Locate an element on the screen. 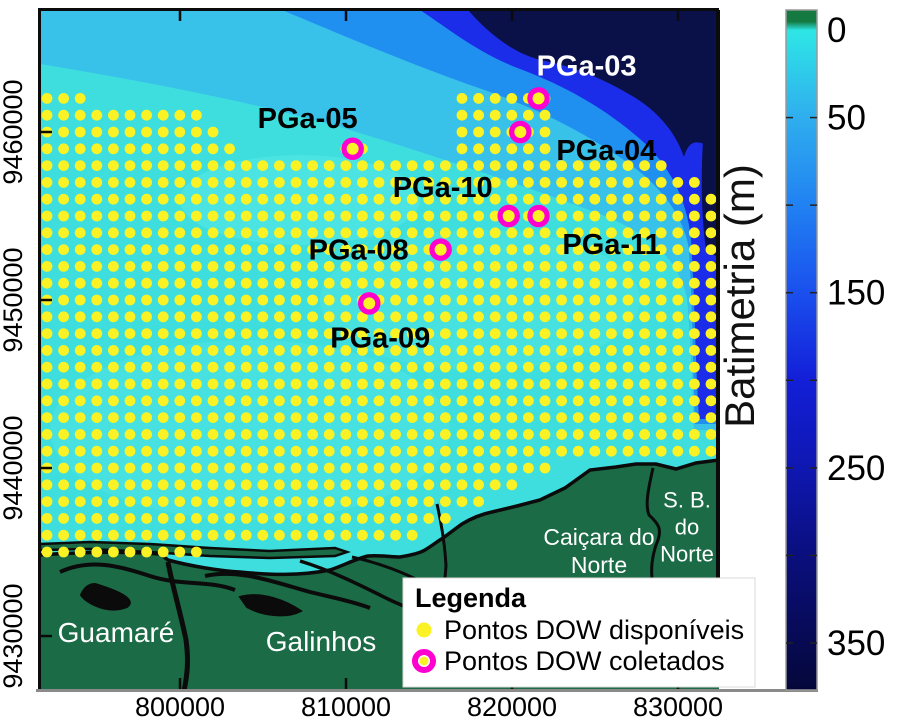 The image size is (903, 720). station-label-PGa-05: PGa-05 is located at coordinates (308, 119).